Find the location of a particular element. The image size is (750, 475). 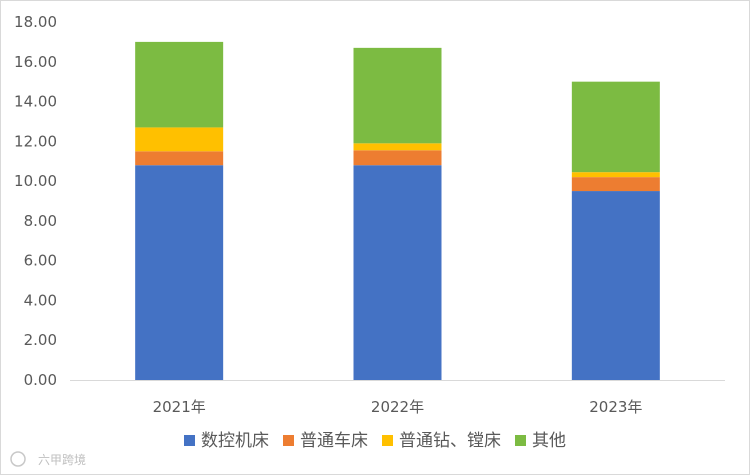

legend-item: 普通钻、镗床 is located at coordinates (441, 441).